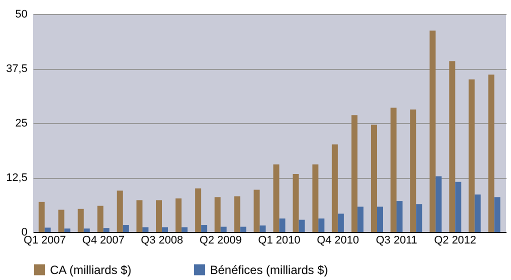 The width and height of the screenshot is (511, 280). What do you see at coordinates (21, 14) in the screenshot?
I see `y-tick-label: 50` at bounding box center [21, 14].